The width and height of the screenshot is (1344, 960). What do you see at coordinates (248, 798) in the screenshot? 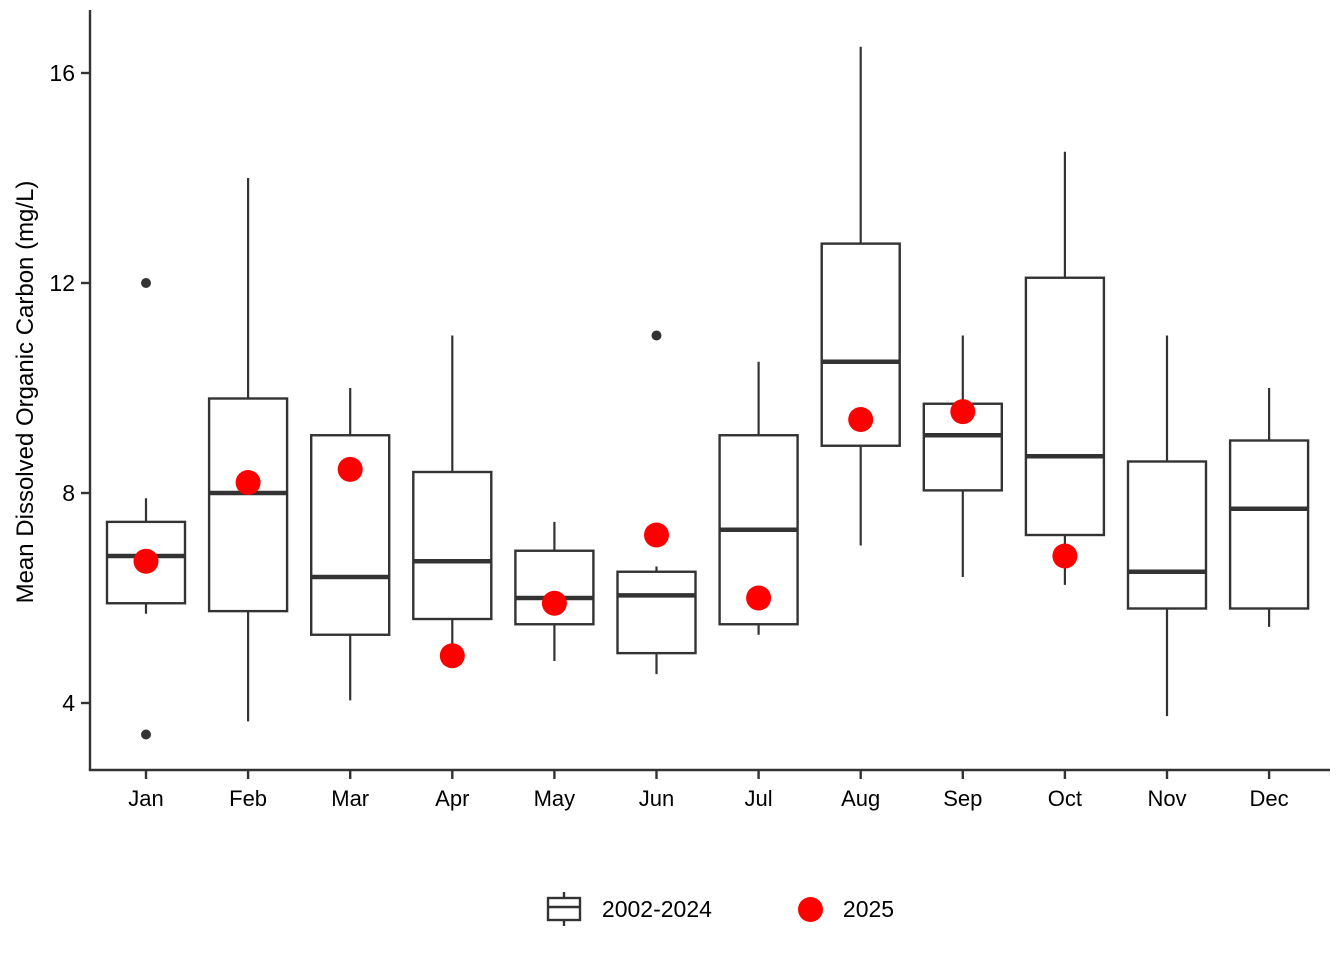
I see `x-tick-label-feb: Feb` at bounding box center [248, 798].